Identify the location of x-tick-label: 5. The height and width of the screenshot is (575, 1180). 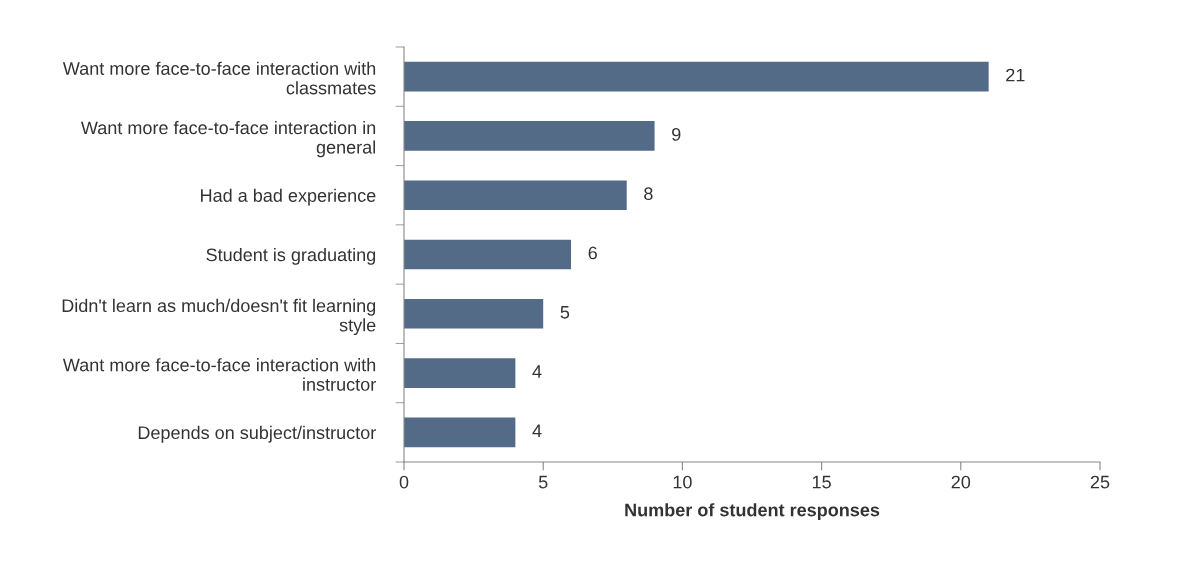
(543, 482).